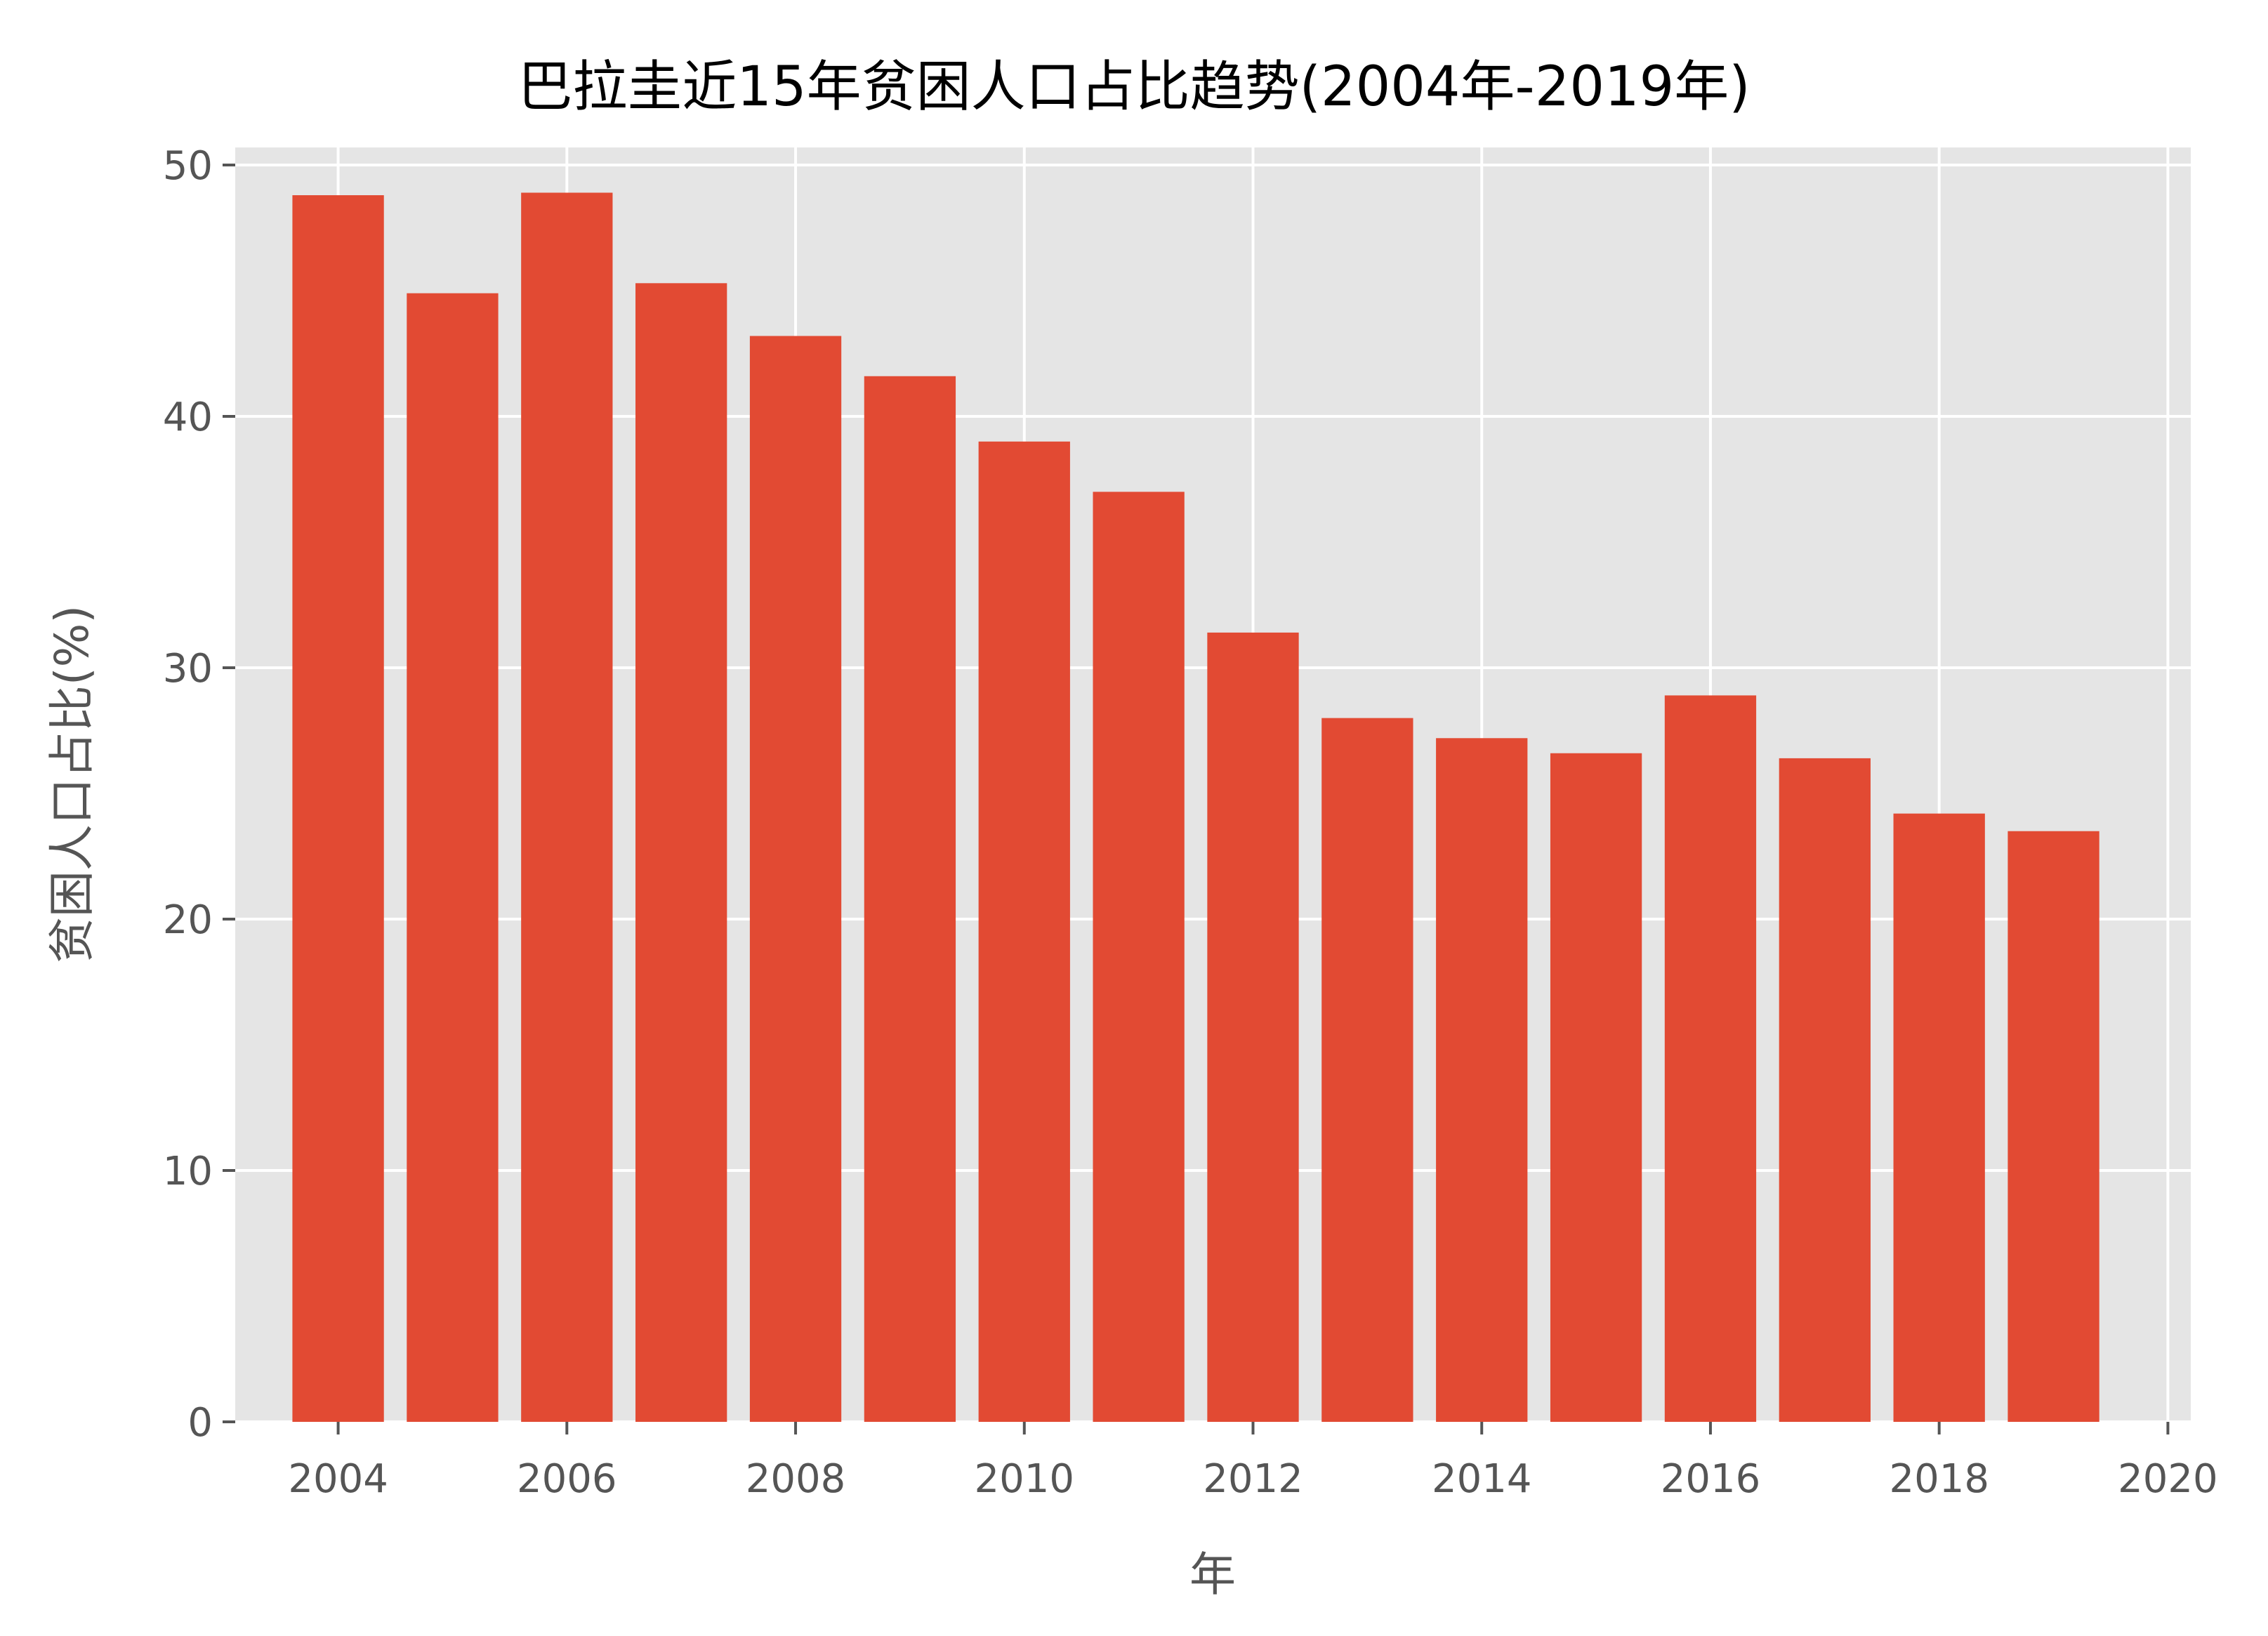 The image size is (2268, 1636). I want to click on x-tick-label: 2006, so click(567, 1479).